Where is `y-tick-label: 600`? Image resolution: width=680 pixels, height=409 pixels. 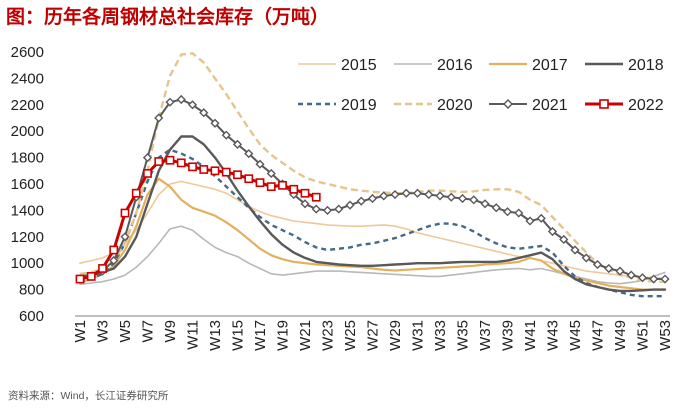 y-tick-label: 600 is located at coordinates (31, 316).